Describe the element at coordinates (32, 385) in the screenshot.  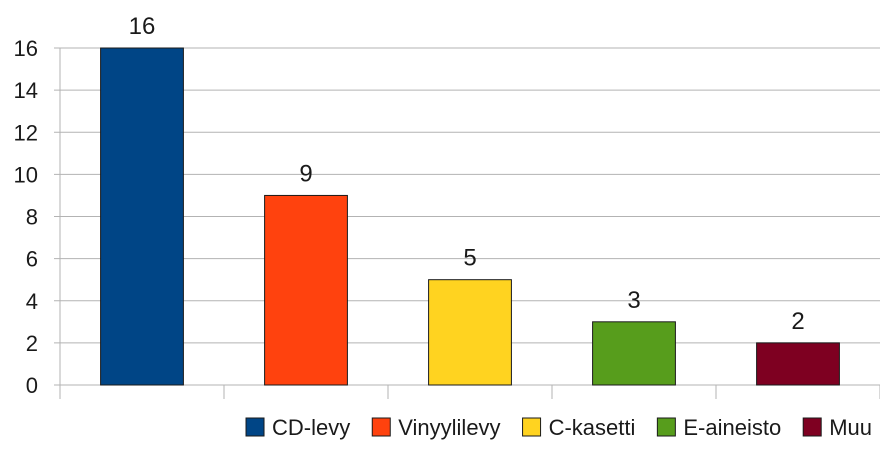
I see `y-tick-label: 0` at that location.